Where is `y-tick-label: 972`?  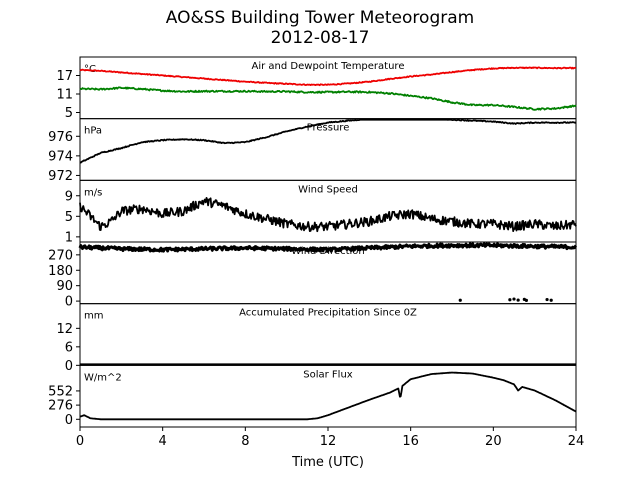
y-tick-label: 972 is located at coordinates (60, 176).